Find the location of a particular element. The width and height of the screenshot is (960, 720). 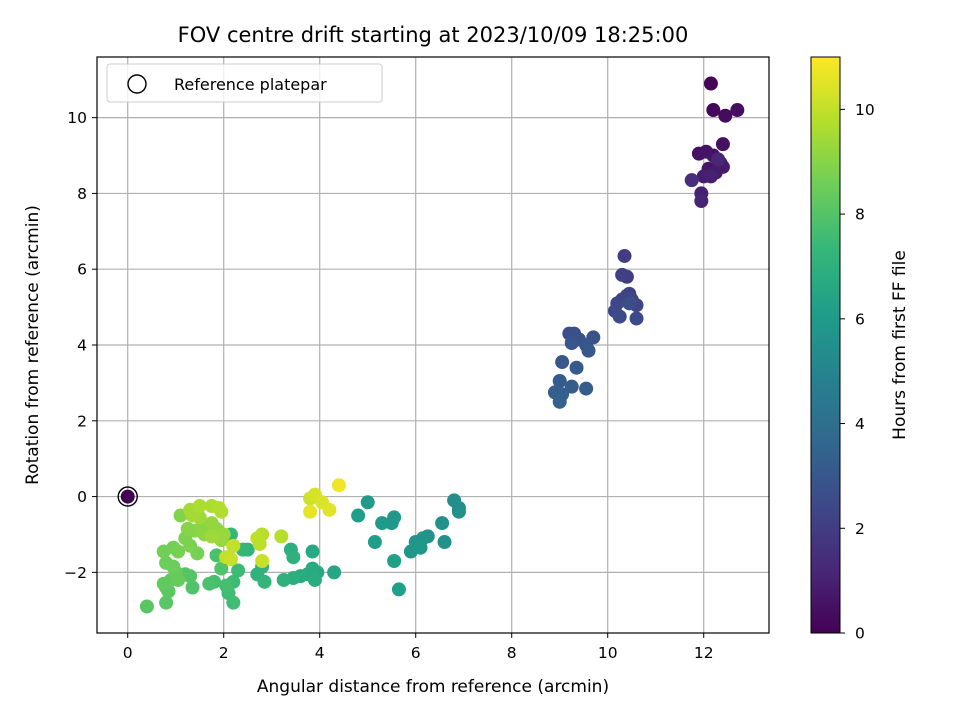

x-tick-label: 10 is located at coordinates (608, 653).